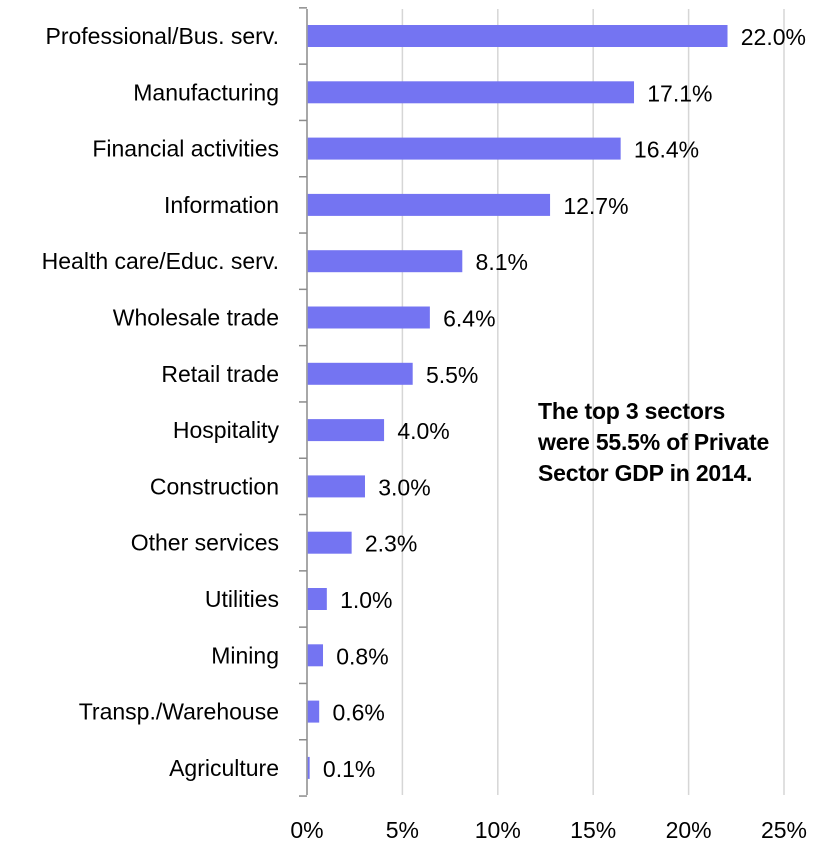  What do you see at coordinates (632, 411) in the screenshot?
I see `annotation-line: The top 3 sectors` at bounding box center [632, 411].